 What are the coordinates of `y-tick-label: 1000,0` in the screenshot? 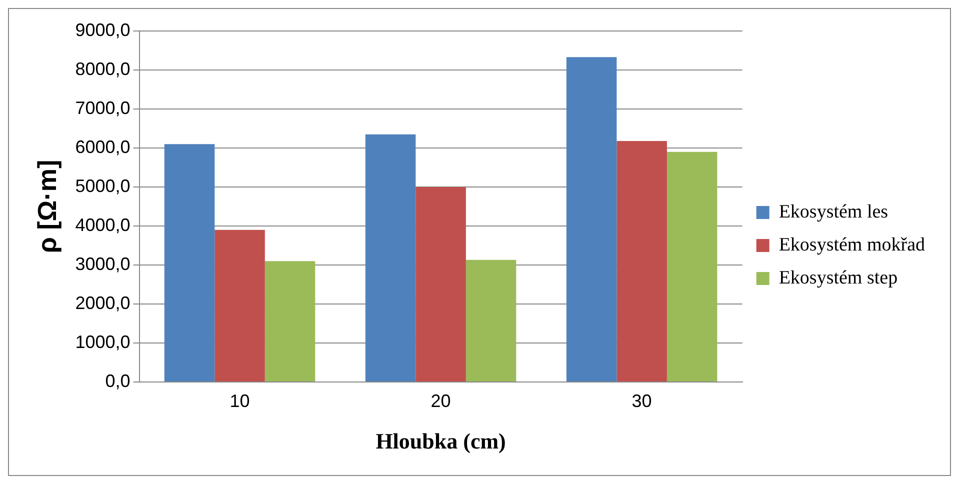 It's located at (102, 342).